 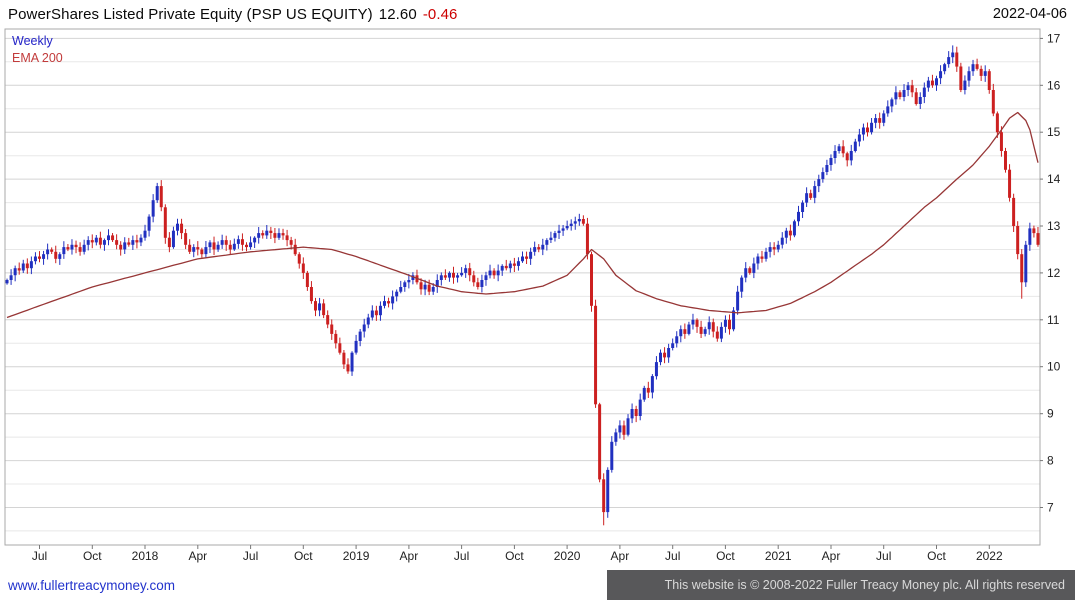 I want to click on y-axis-labels: 7 8 9 10 11 12 13 14 15 16 17, so click(x=1050, y=273).